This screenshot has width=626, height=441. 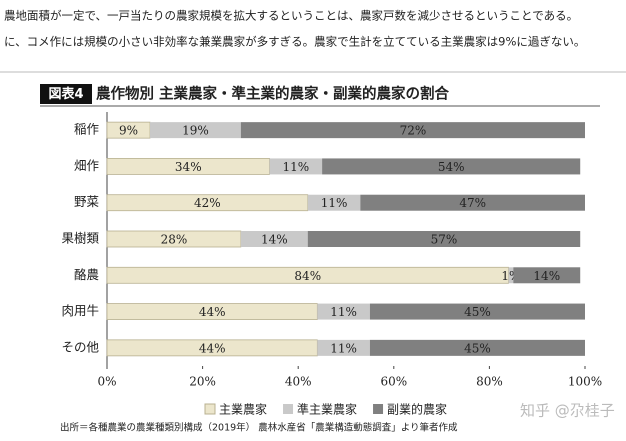 I want to click on value-label: 19%, so click(x=195, y=131).